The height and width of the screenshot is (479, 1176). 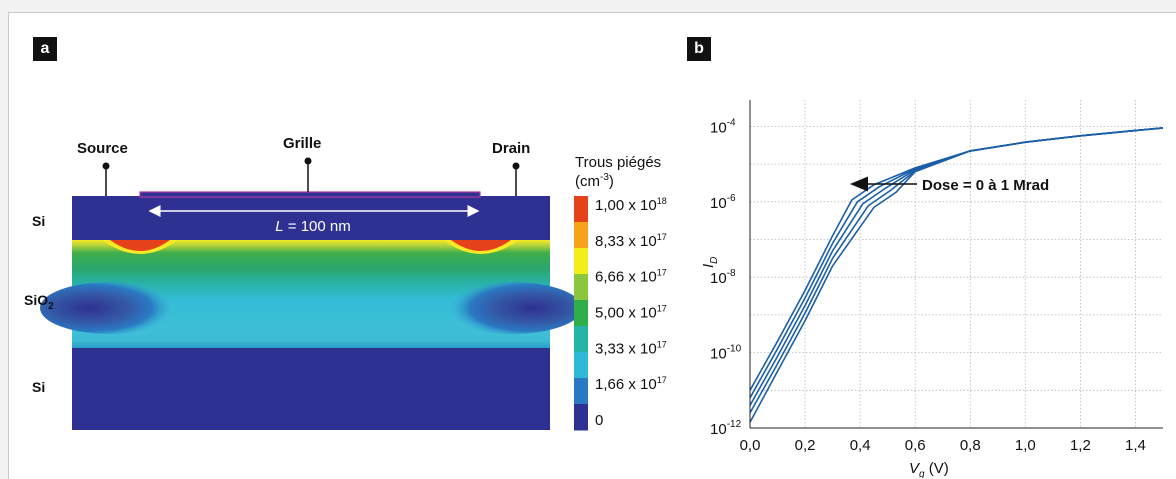 I want to click on bottom-silicon-layer, so click(x=311, y=389).